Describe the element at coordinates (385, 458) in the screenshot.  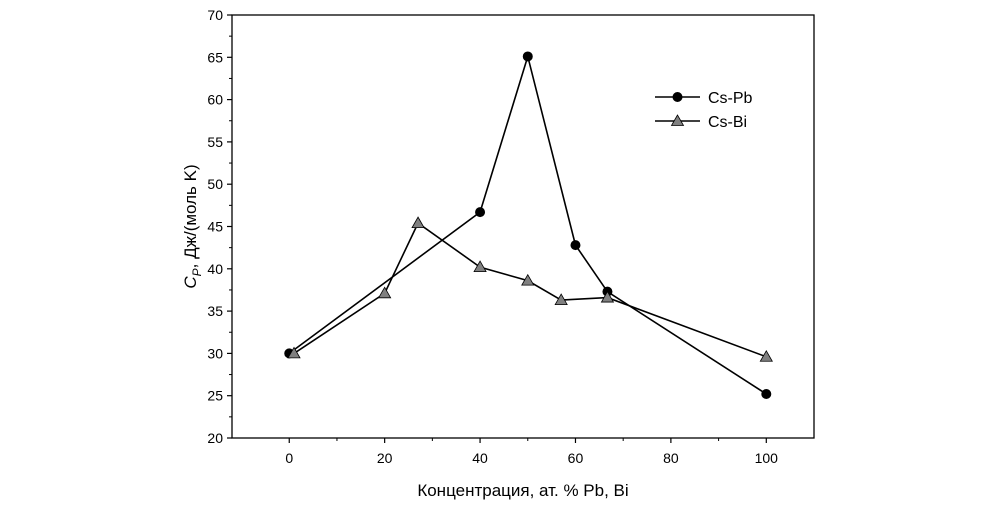
I see `x-tick-label: 20` at that location.